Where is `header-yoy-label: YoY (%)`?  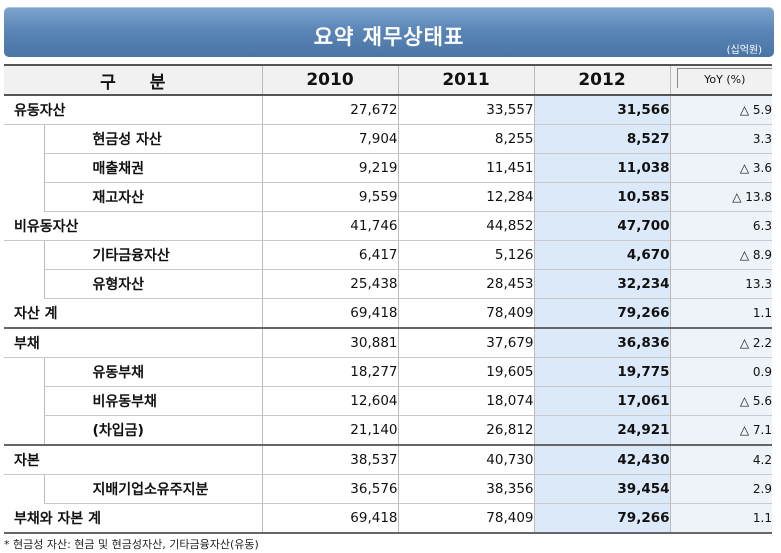 header-yoy-label: YoY (%) is located at coordinates (724, 78).